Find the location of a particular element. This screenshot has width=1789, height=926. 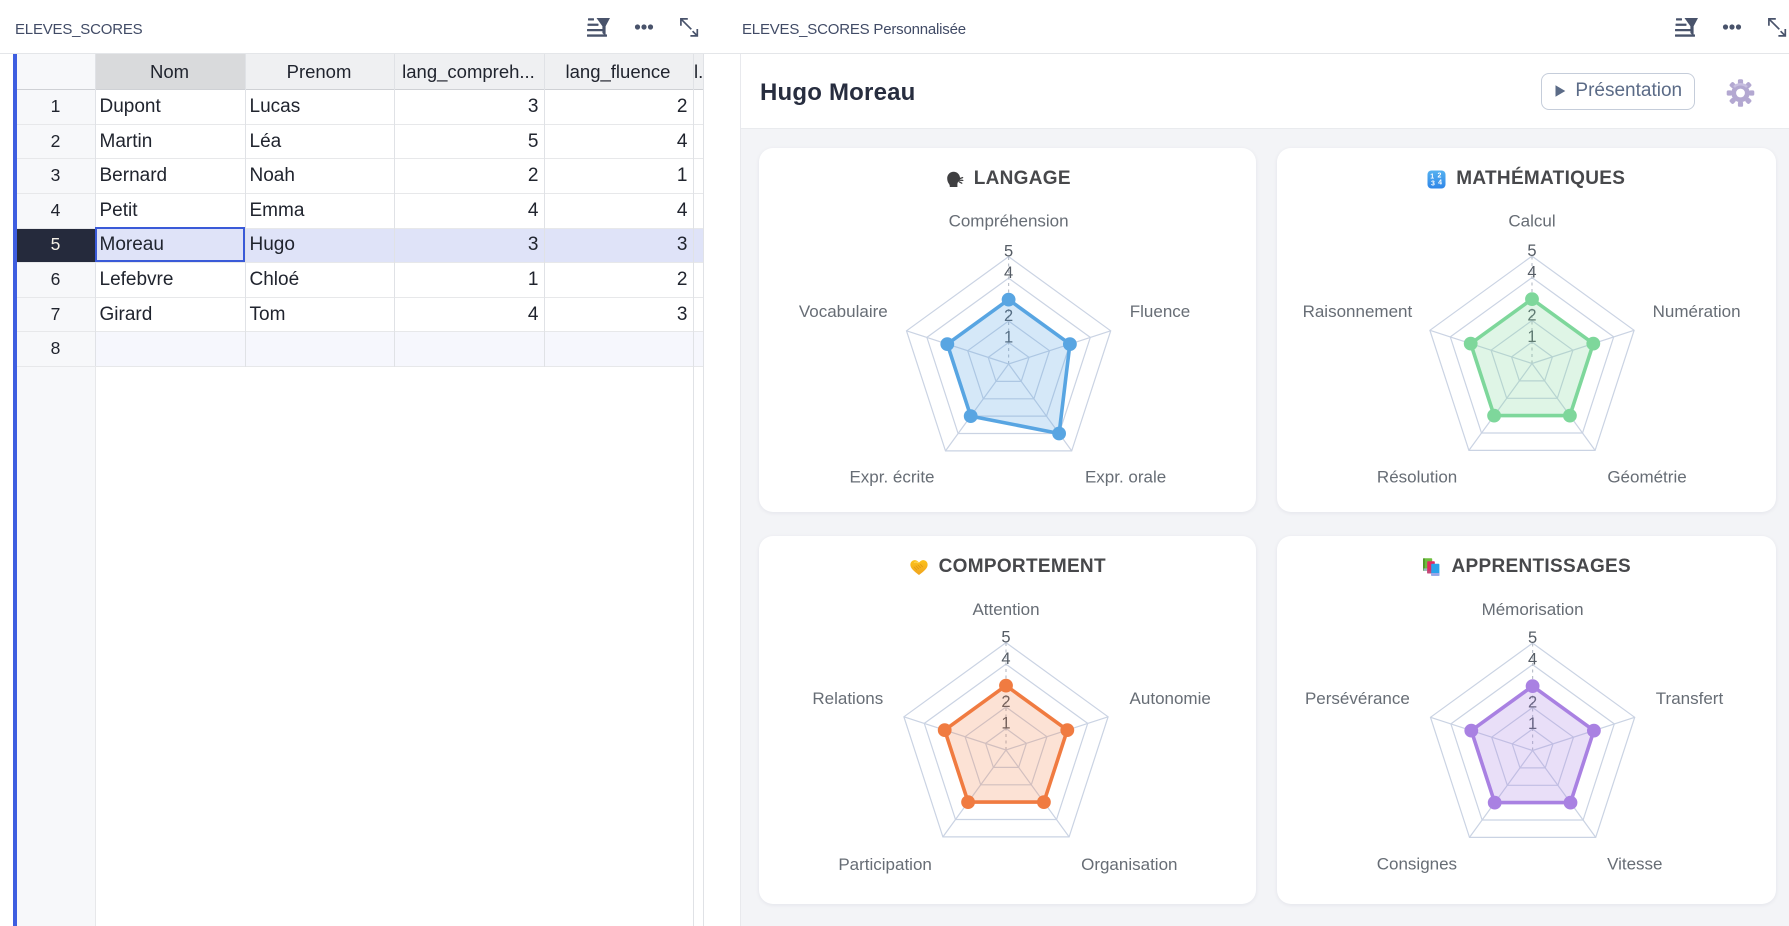

svg-text: Attention is located at coordinates (1005, 609).